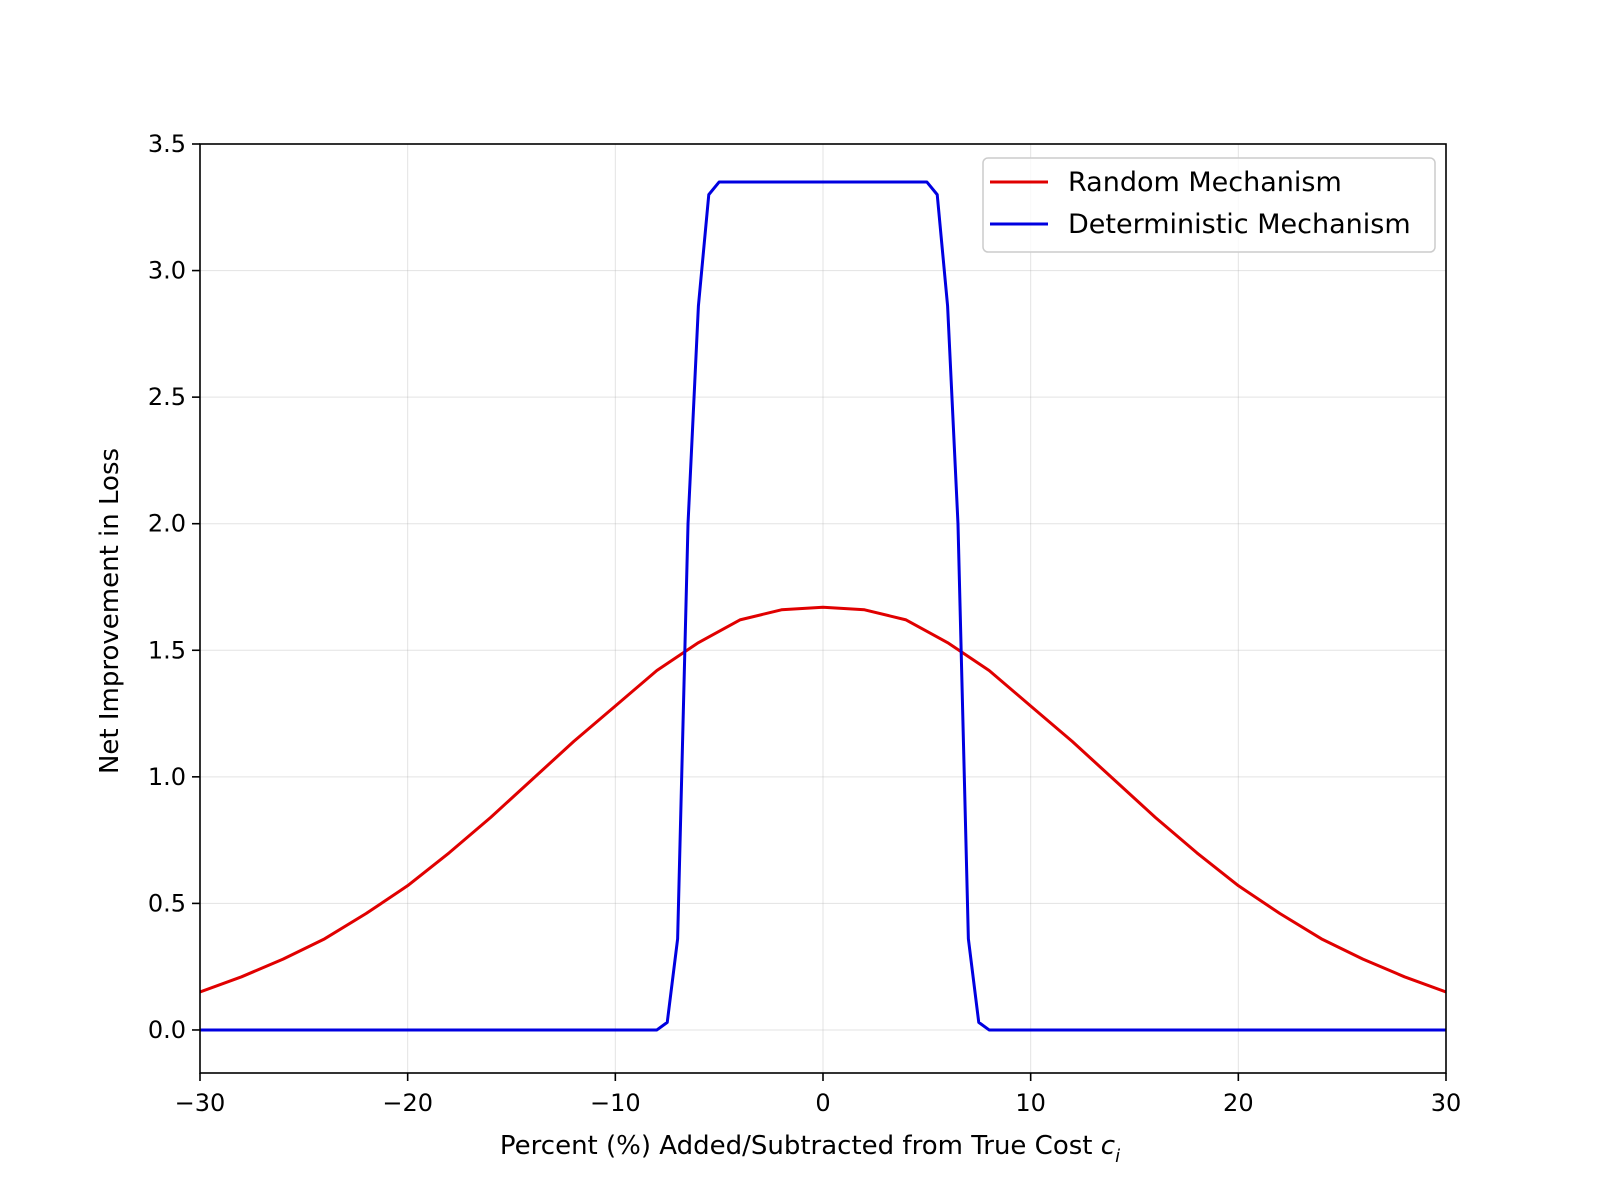 This screenshot has height=1200, width=1600. Describe the element at coordinates (167, 524) in the screenshot. I see `y-tick-label: 2.0` at that location.